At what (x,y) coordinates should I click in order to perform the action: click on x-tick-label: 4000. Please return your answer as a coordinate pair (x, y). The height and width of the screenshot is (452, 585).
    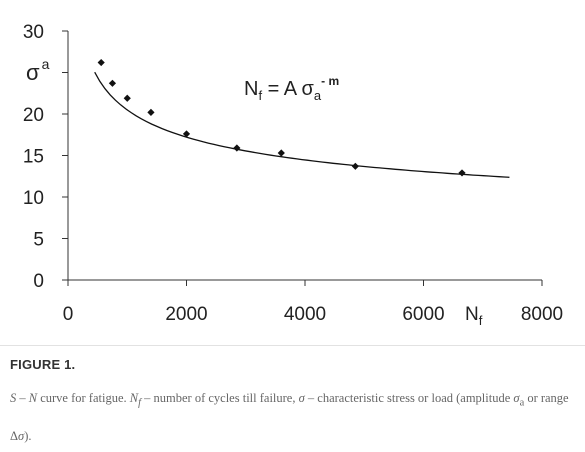
    Looking at the image, I should click on (305, 314).